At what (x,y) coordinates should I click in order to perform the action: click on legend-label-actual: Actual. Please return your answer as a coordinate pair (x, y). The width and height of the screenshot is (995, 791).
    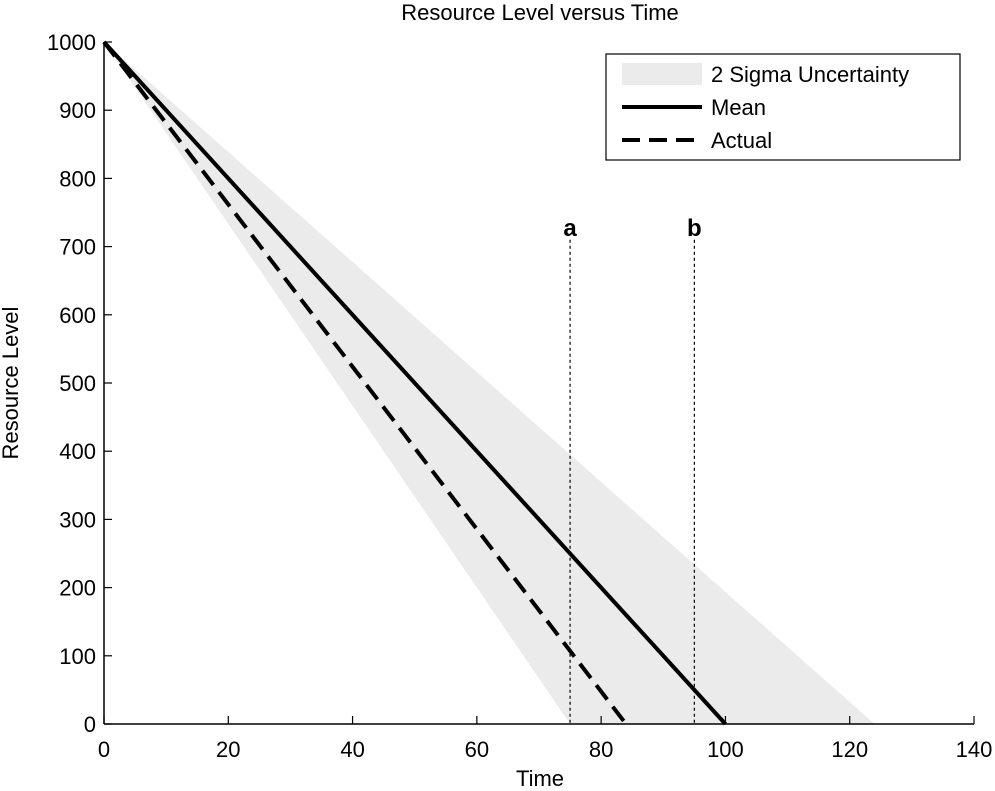
    Looking at the image, I should click on (741, 140).